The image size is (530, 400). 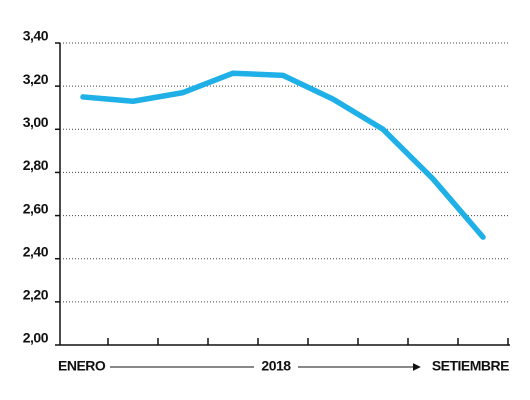 What do you see at coordinates (36, 338) in the screenshot?
I see `y-tick-label: 2,00` at bounding box center [36, 338].